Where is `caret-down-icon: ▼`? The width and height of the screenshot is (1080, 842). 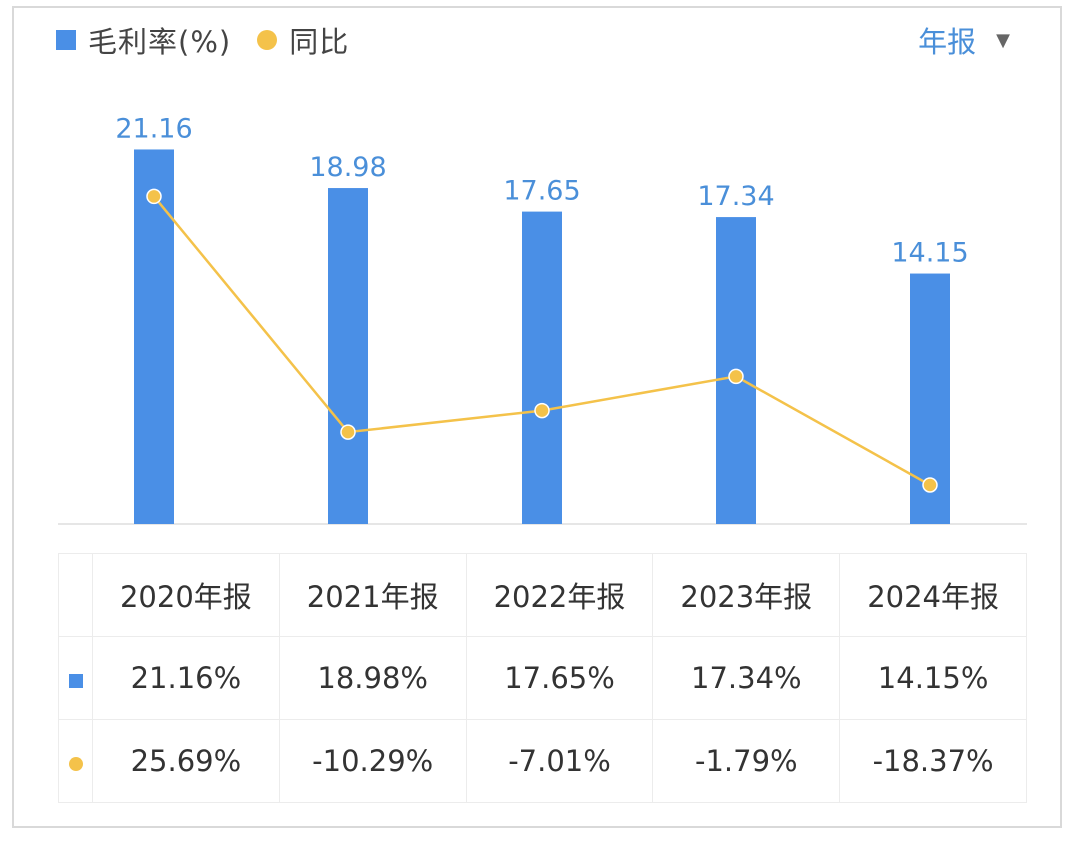
caret-down-icon: ▼ is located at coordinates (1003, 40).